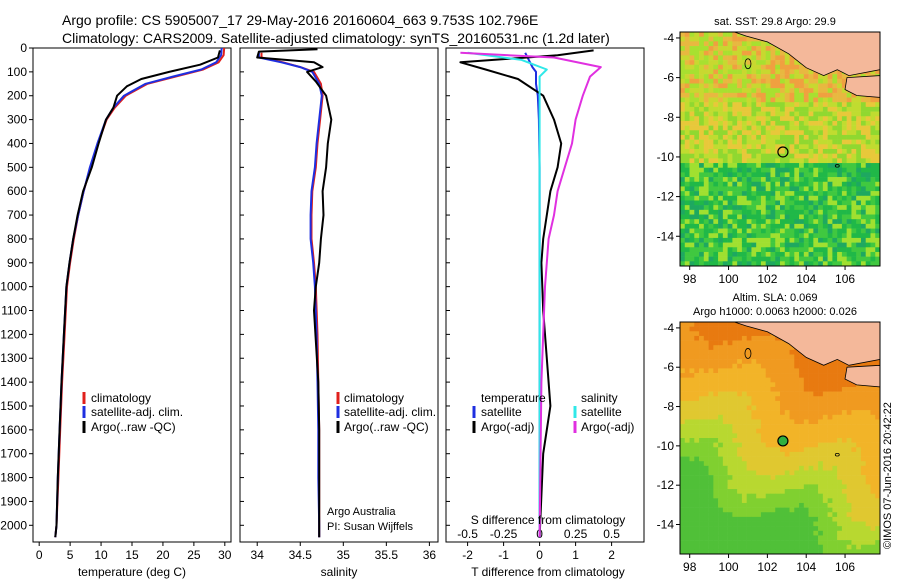 The height and width of the screenshot is (580, 900). What do you see at coordinates (17, 143) in the screenshot?
I see `depth-tick-label: 400` at bounding box center [17, 143].